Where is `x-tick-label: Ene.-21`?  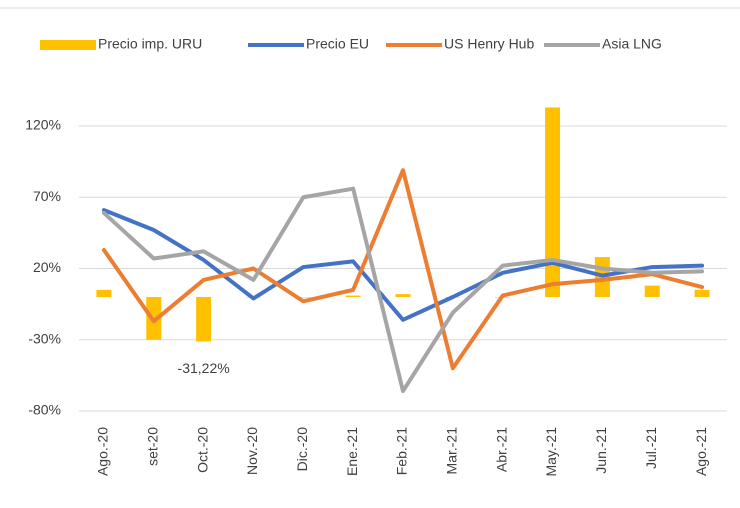
x-tick-label: Ene.-21 is located at coordinates (352, 451).